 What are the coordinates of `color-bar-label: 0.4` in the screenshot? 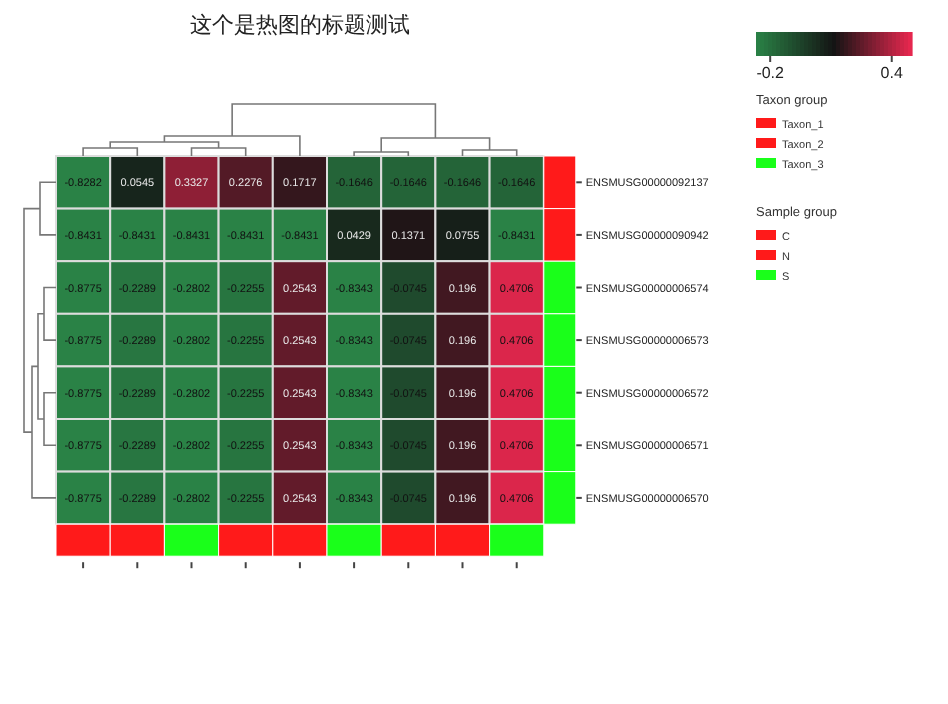 It's located at (892, 73).